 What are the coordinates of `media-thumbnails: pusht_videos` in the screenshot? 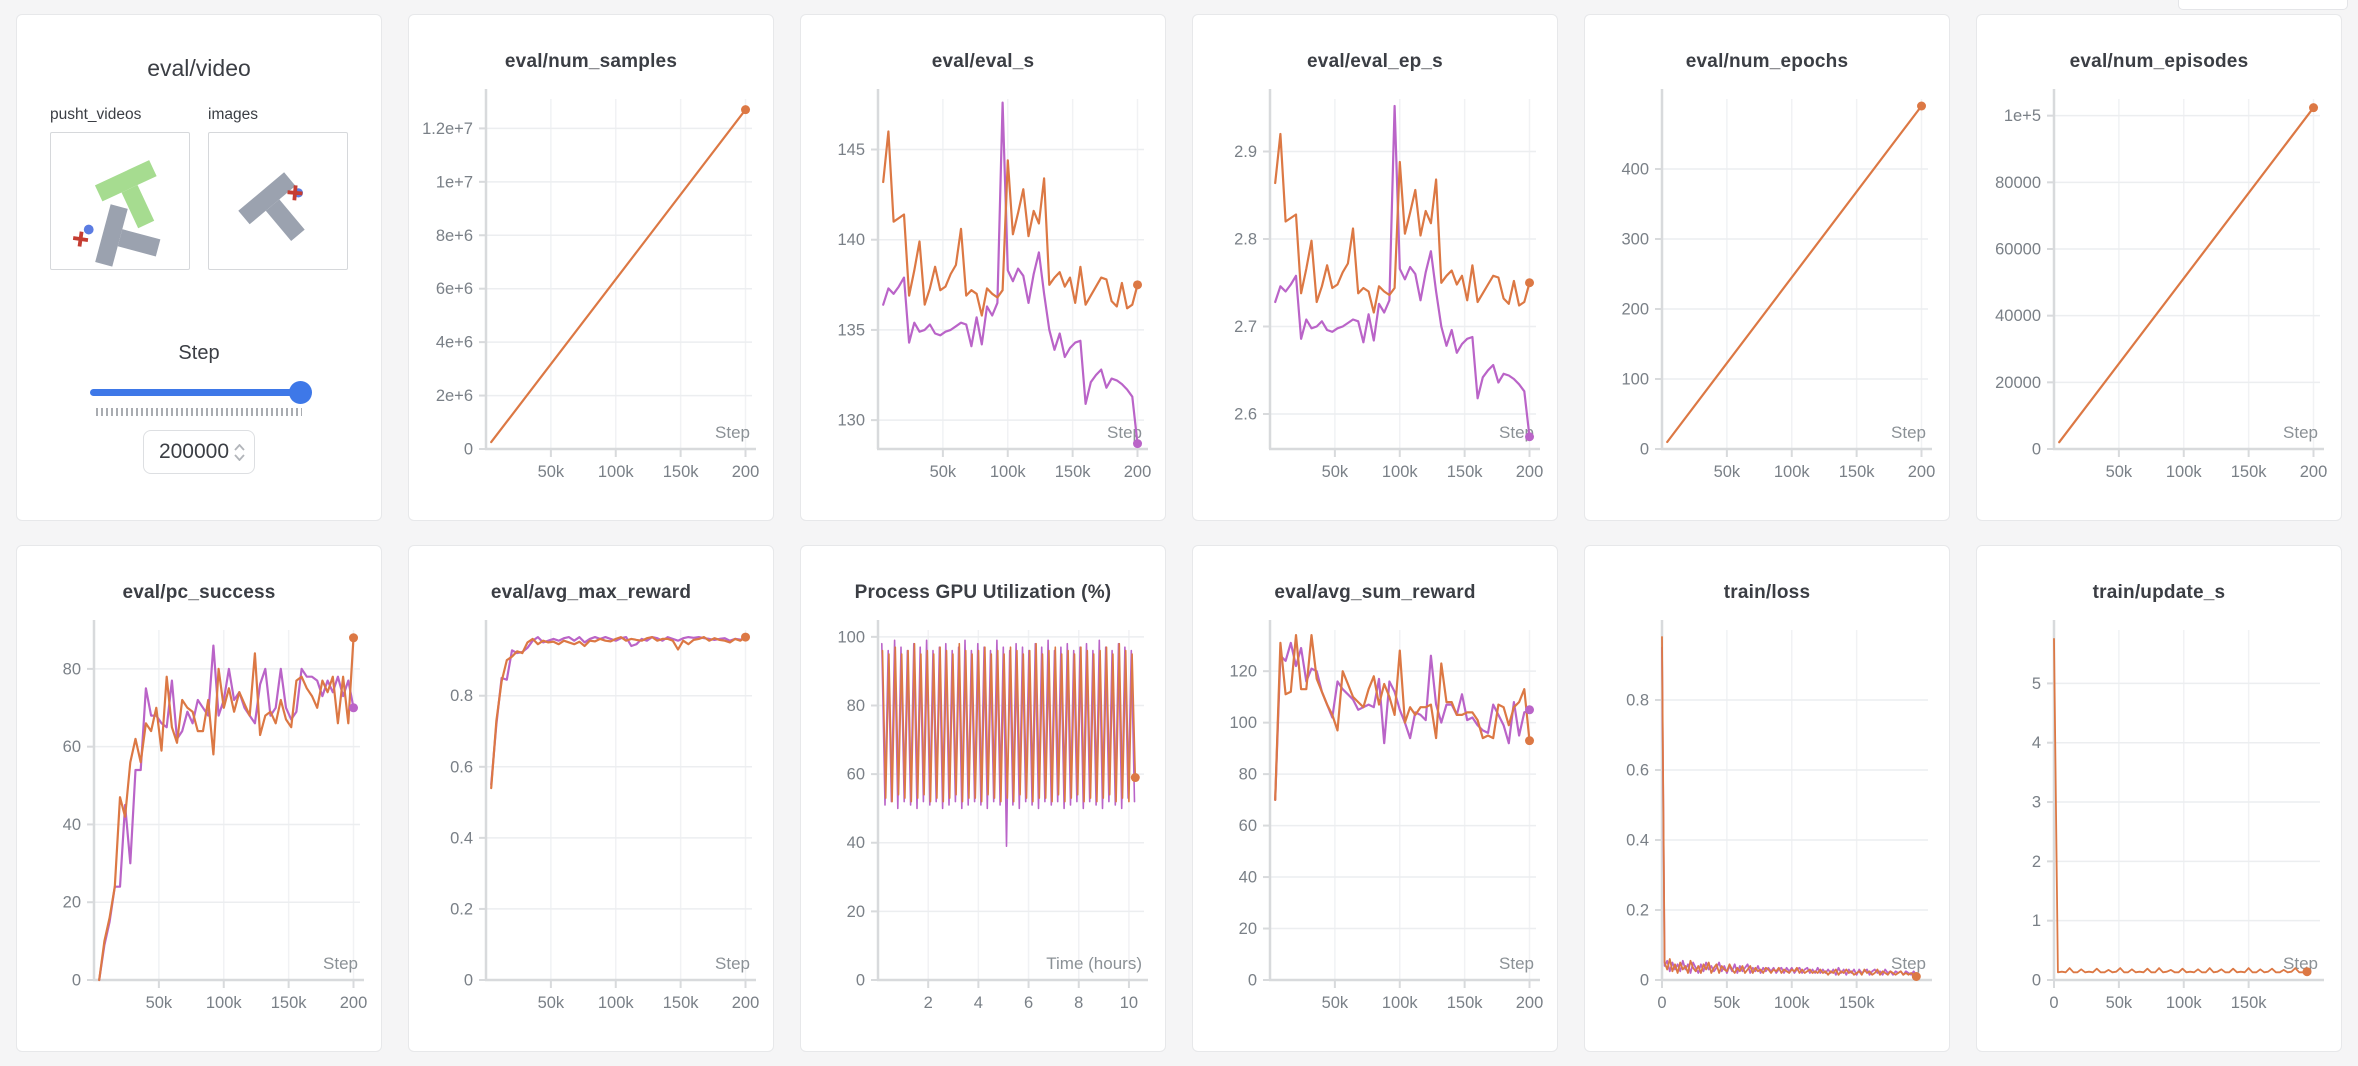 It's located at (199, 188).